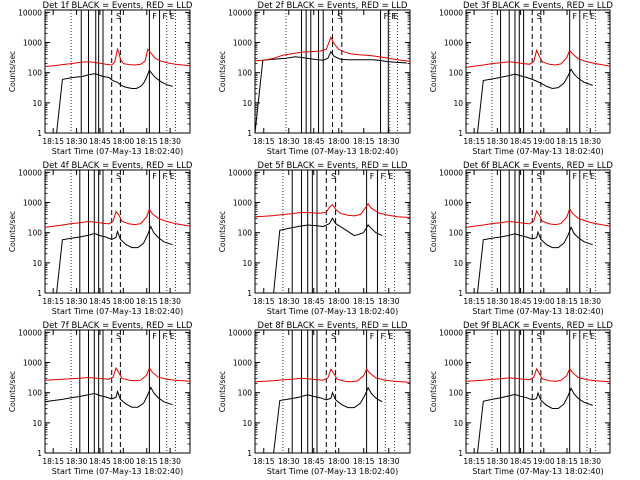  What do you see at coordinates (538, 326) in the screenshot?
I see `panel-title: Det 9f BLACK = Events, RED = LLD` at bounding box center [538, 326].